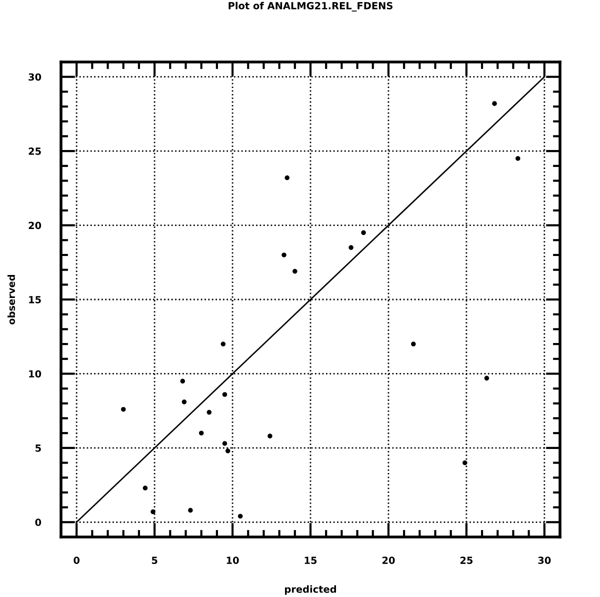 The image size is (600, 597). What do you see at coordinates (38, 448) in the screenshot?
I see `y-tick-label: 5` at bounding box center [38, 448].